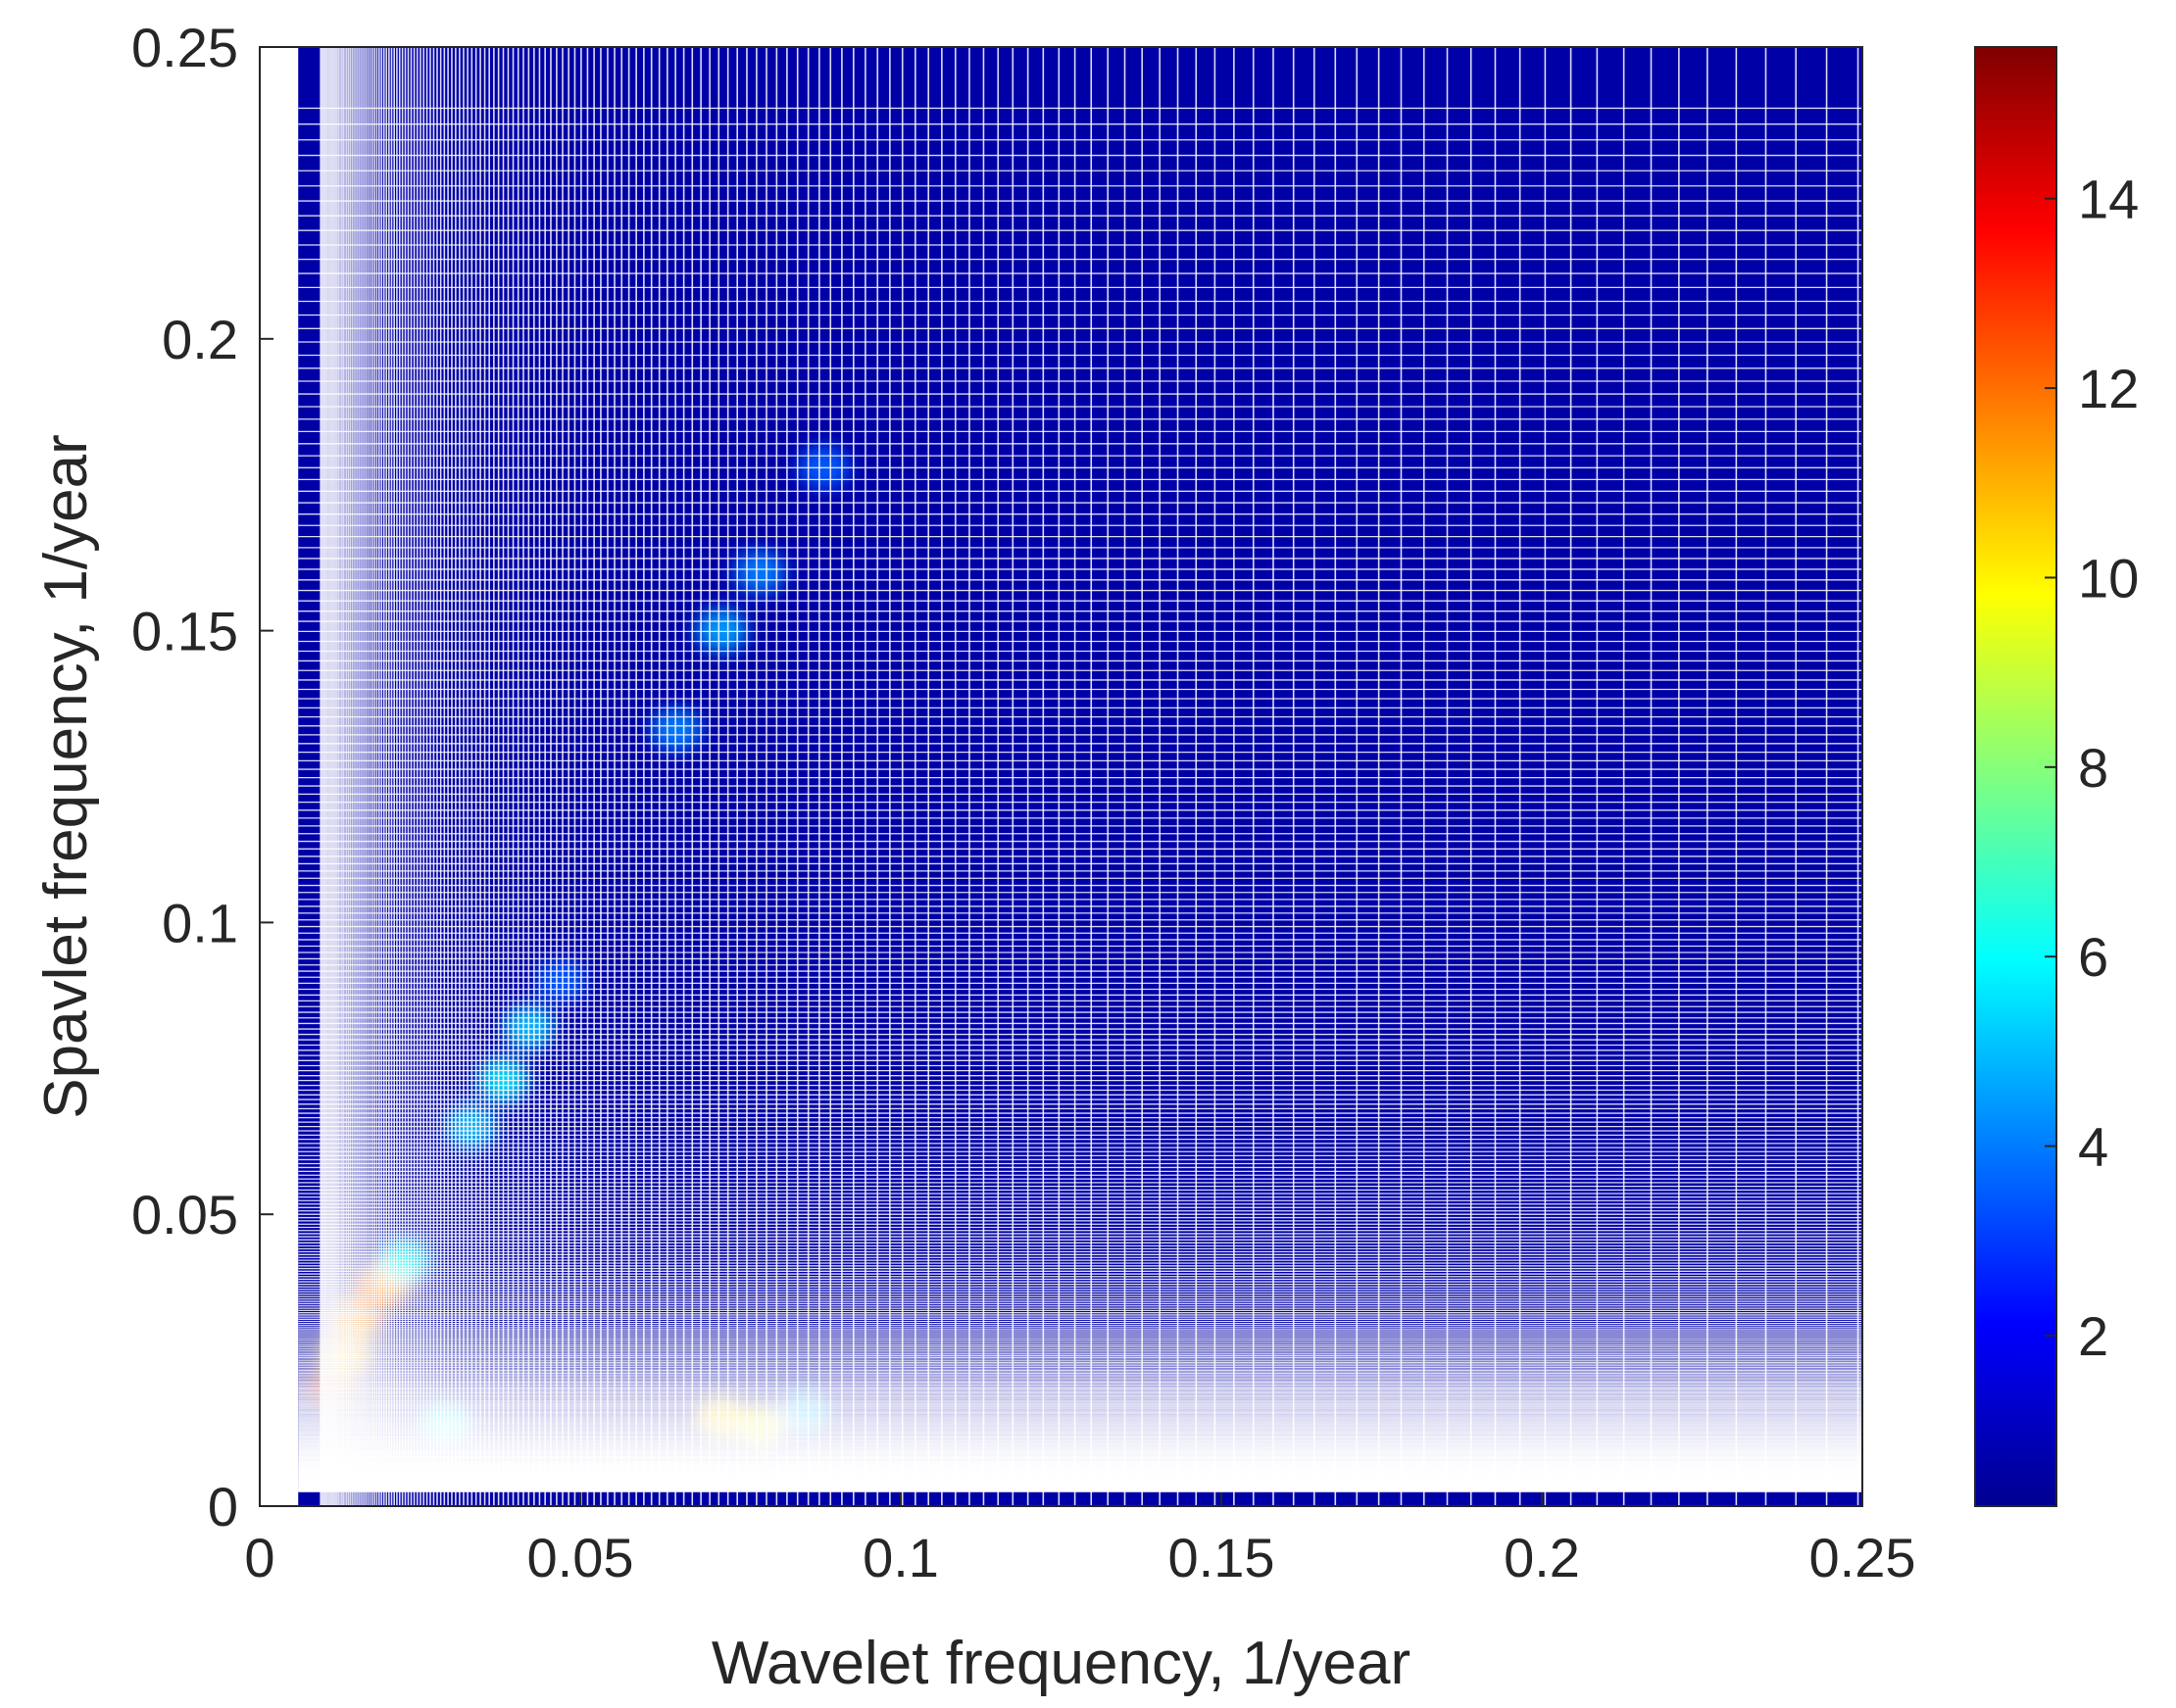 The image size is (2176, 1708). What do you see at coordinates (66, 776) in the screenshot?
I see `y-axis-label: Spavlet frequency, 1/year` at bounding box center [66, 776].